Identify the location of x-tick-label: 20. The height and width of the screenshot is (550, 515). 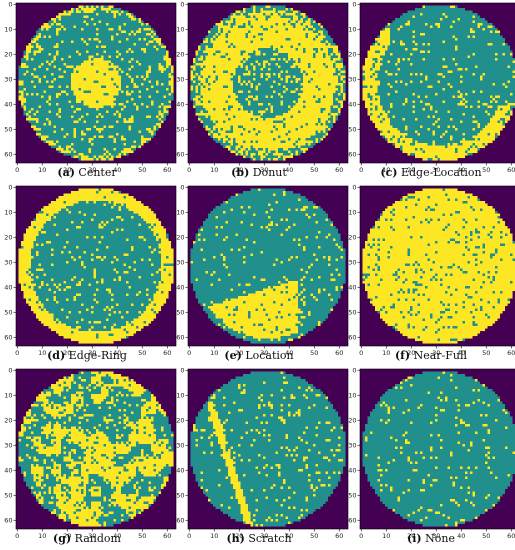
(239, 170).